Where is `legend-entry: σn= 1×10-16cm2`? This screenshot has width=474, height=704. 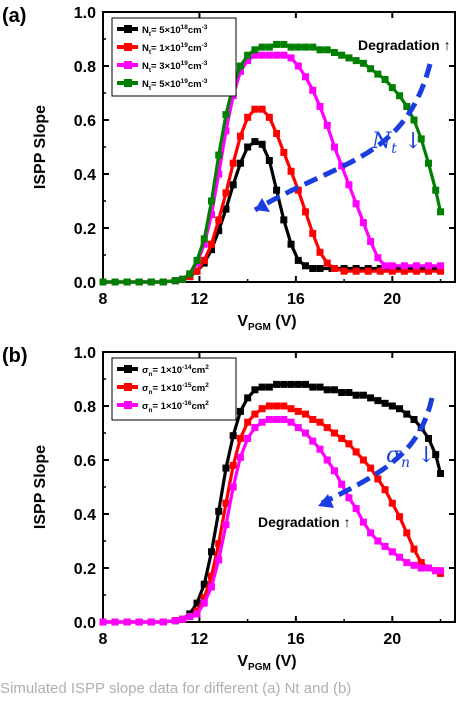 legend-entry: σn= 1×10-16cm2 is located at coordinates (175, 407).